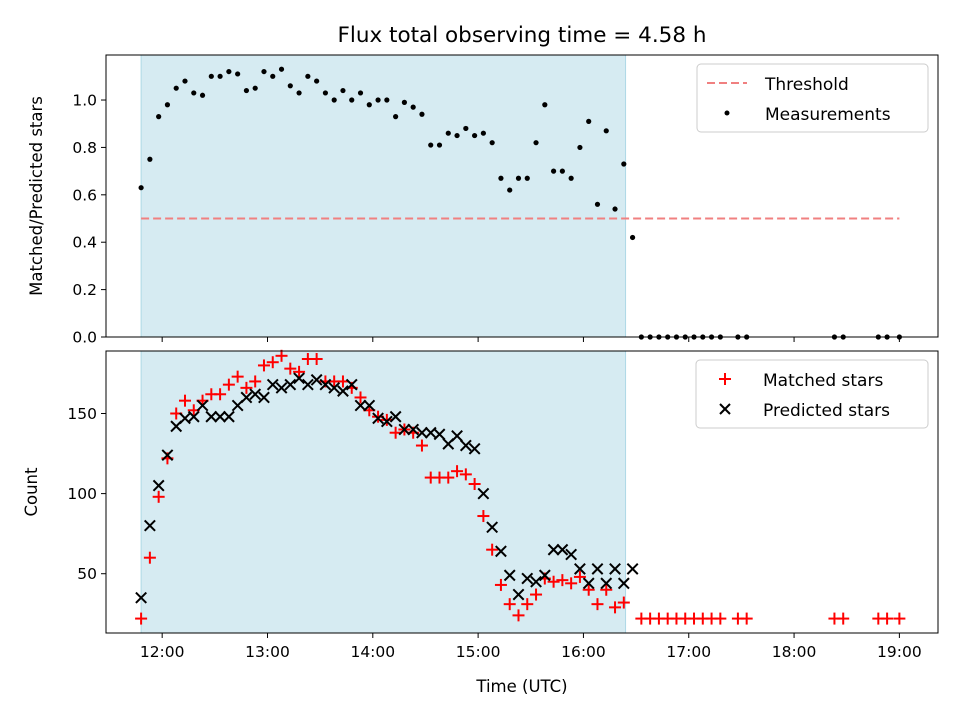 The image size is (960, 724). What do you see at coordinates (36, 196) in the screenshot?
I see `ratio-y-axis-label: Matched/Predicted stars` at bounding box center [36, 196].